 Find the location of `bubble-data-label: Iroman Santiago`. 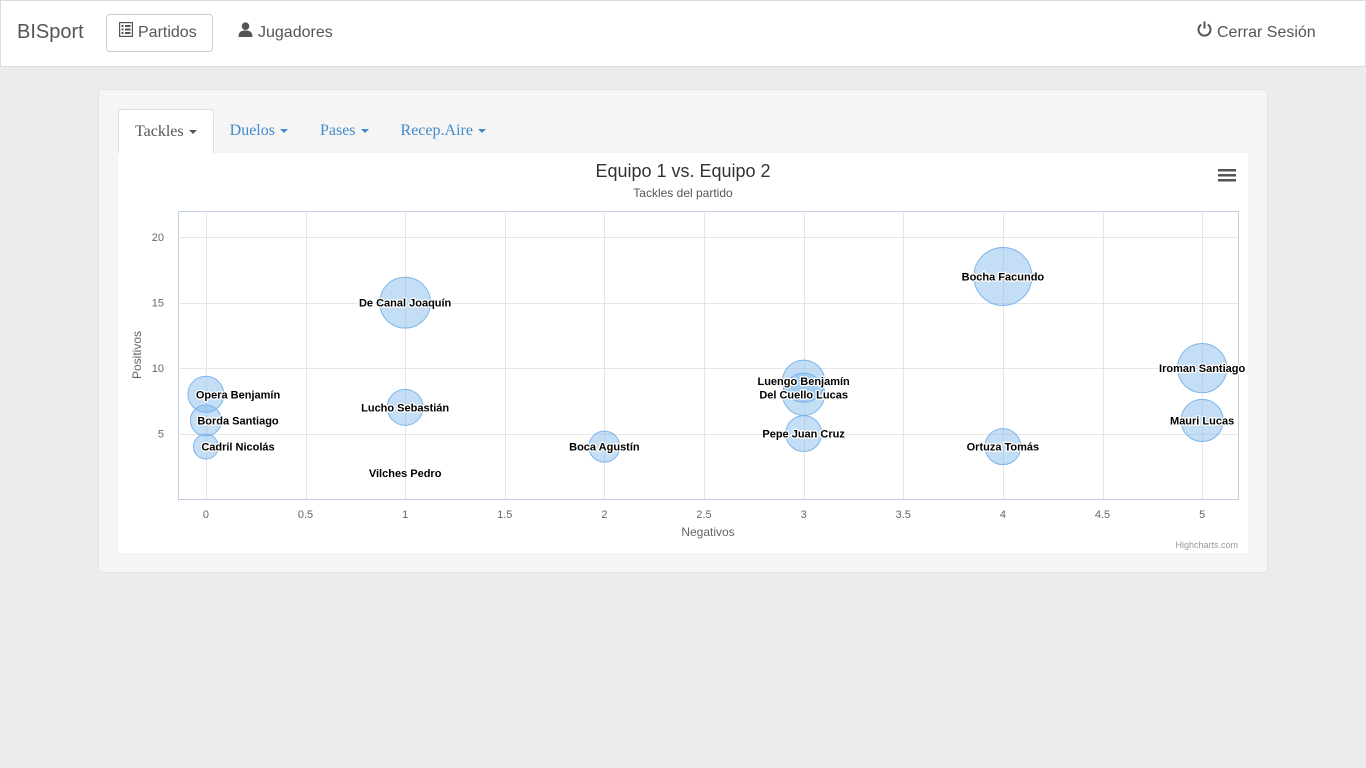

bubble-data-label: Iroman Santiago is located at coordinates (1202, 369).